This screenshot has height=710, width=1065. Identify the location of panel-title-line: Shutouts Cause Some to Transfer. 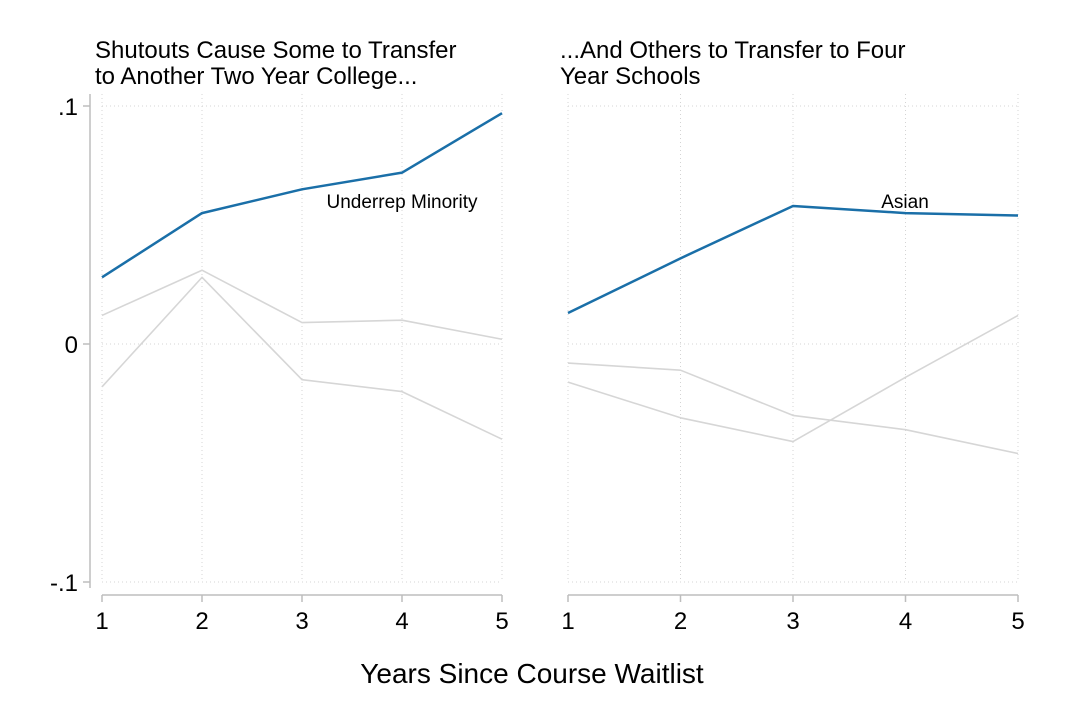
(276, 50).